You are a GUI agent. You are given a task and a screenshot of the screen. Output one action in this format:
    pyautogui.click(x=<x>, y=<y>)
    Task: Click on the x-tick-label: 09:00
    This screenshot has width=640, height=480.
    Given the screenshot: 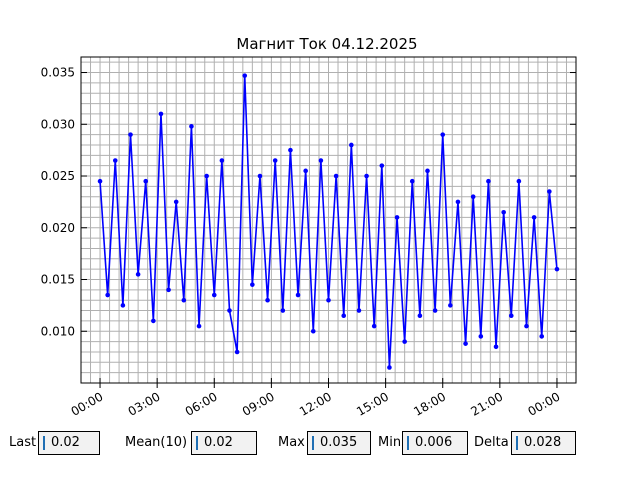 What is the action you would take?
    pyautogui.click(x=258, y=403)
    